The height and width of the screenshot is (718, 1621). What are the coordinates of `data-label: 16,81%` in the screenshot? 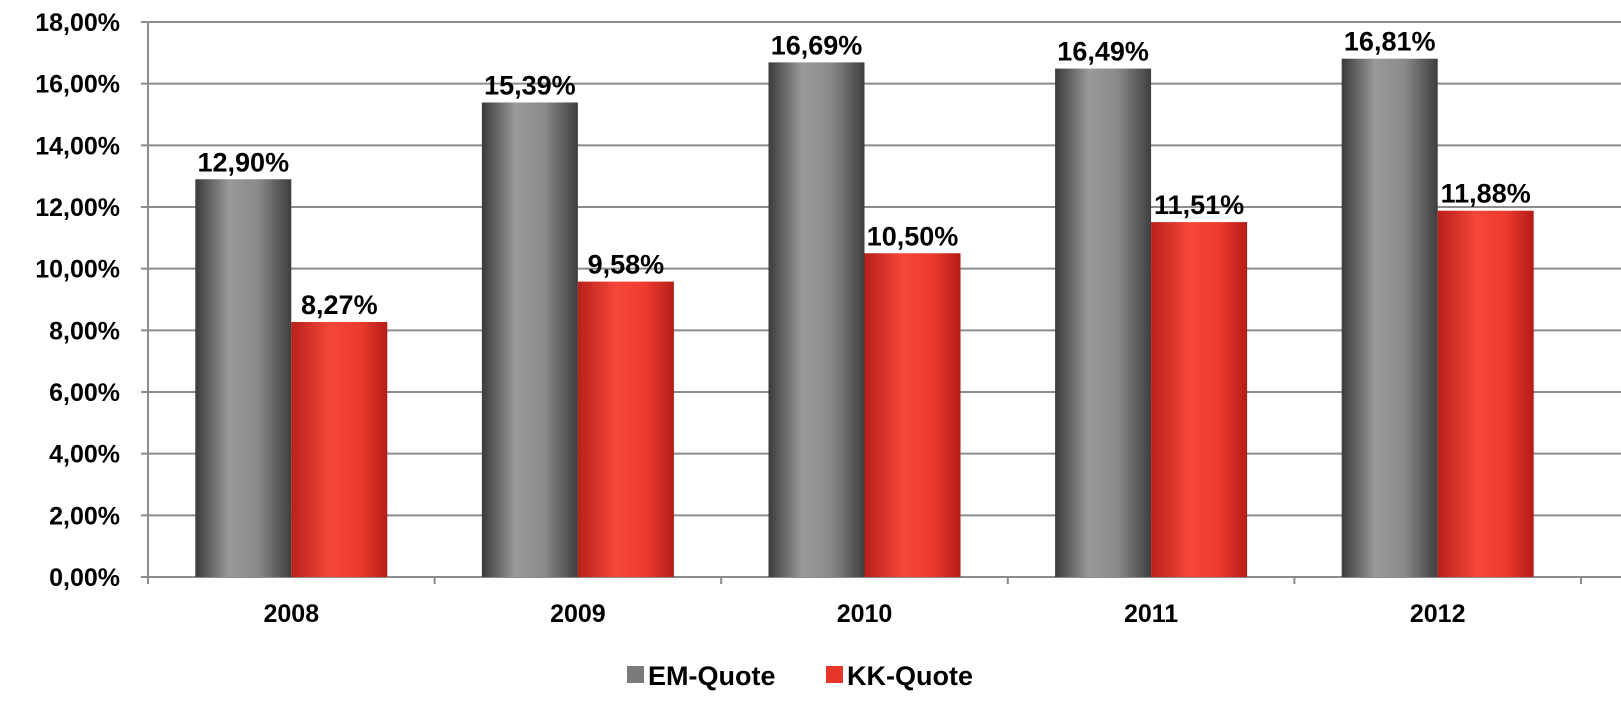 It's located at (1390, 42).